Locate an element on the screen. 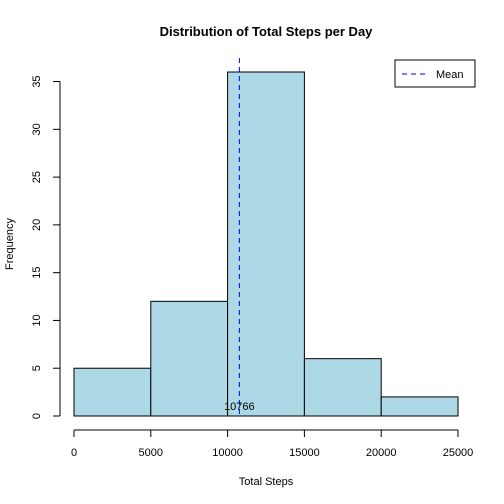  x-tick-label-1: 5000 is located at coordinates (151, 453).